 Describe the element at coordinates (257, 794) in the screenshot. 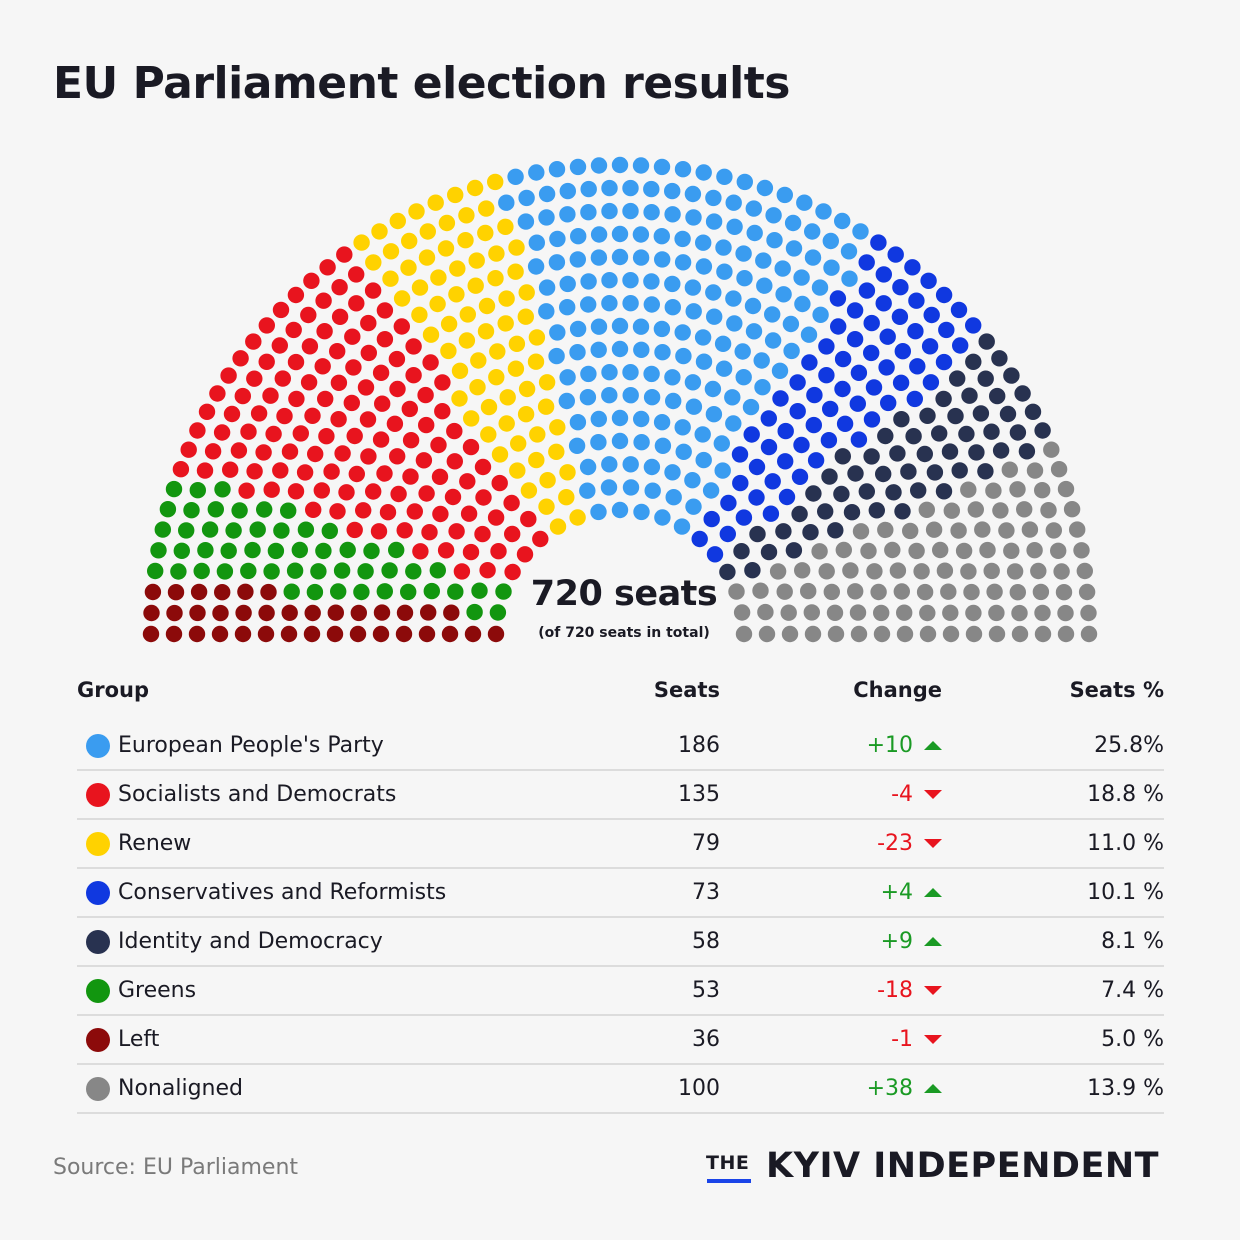

I see `group-name: Socialists and Democrats` at that location.